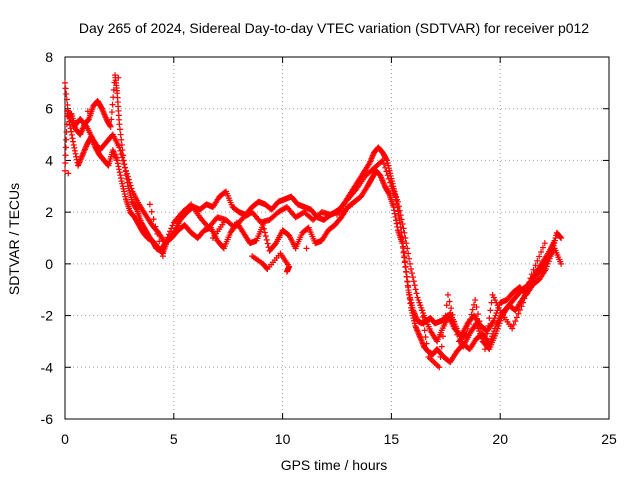 The width and height of the screenshot is (640, 480). I want to click on y-tick-label: 2, so click(49, 212).